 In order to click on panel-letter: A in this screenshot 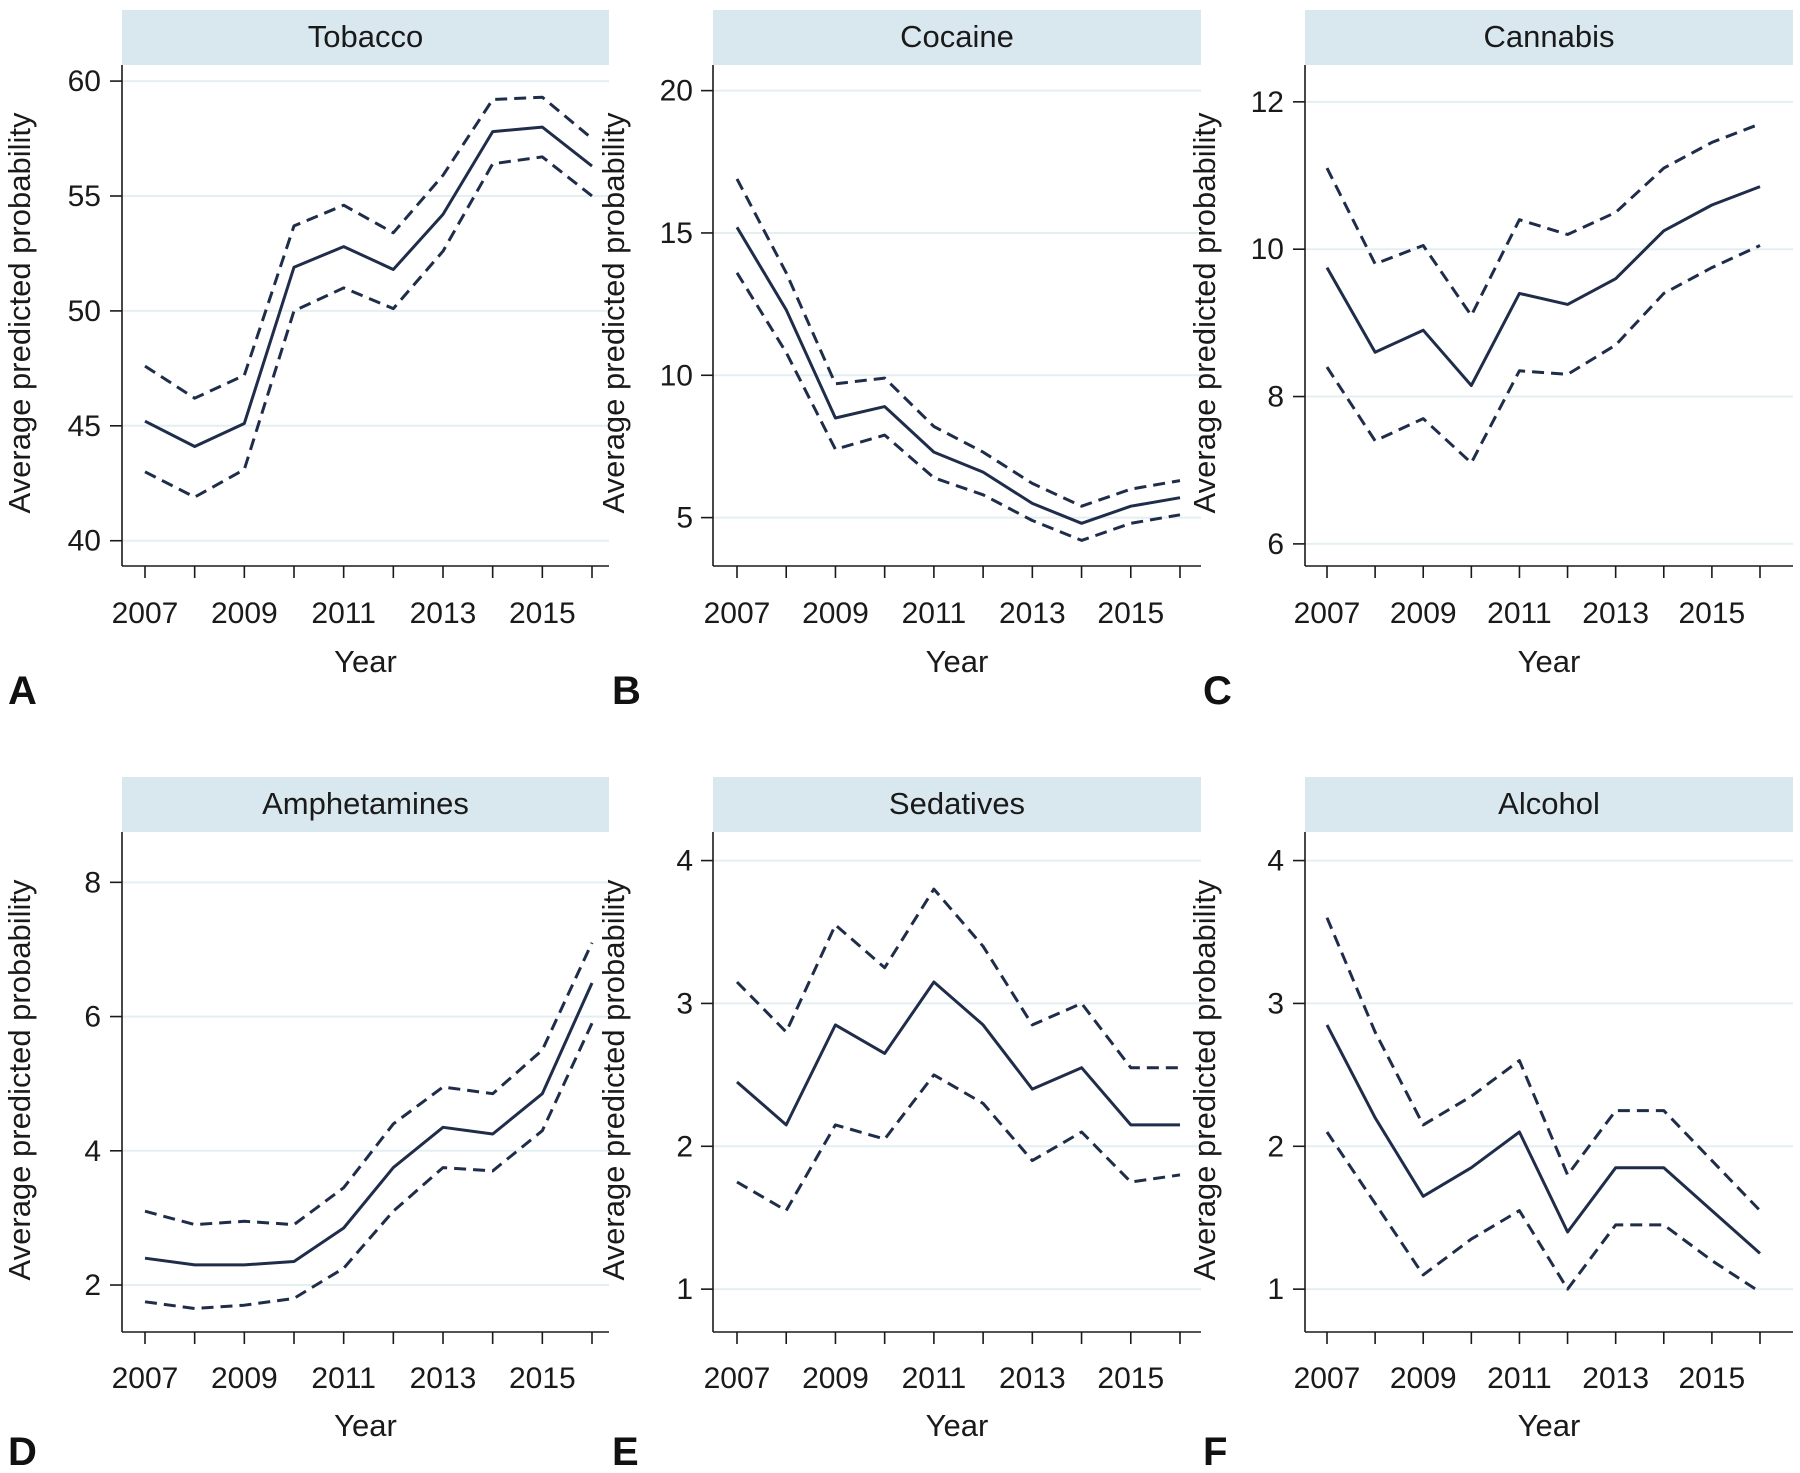, I will do `click(22, 691)`.